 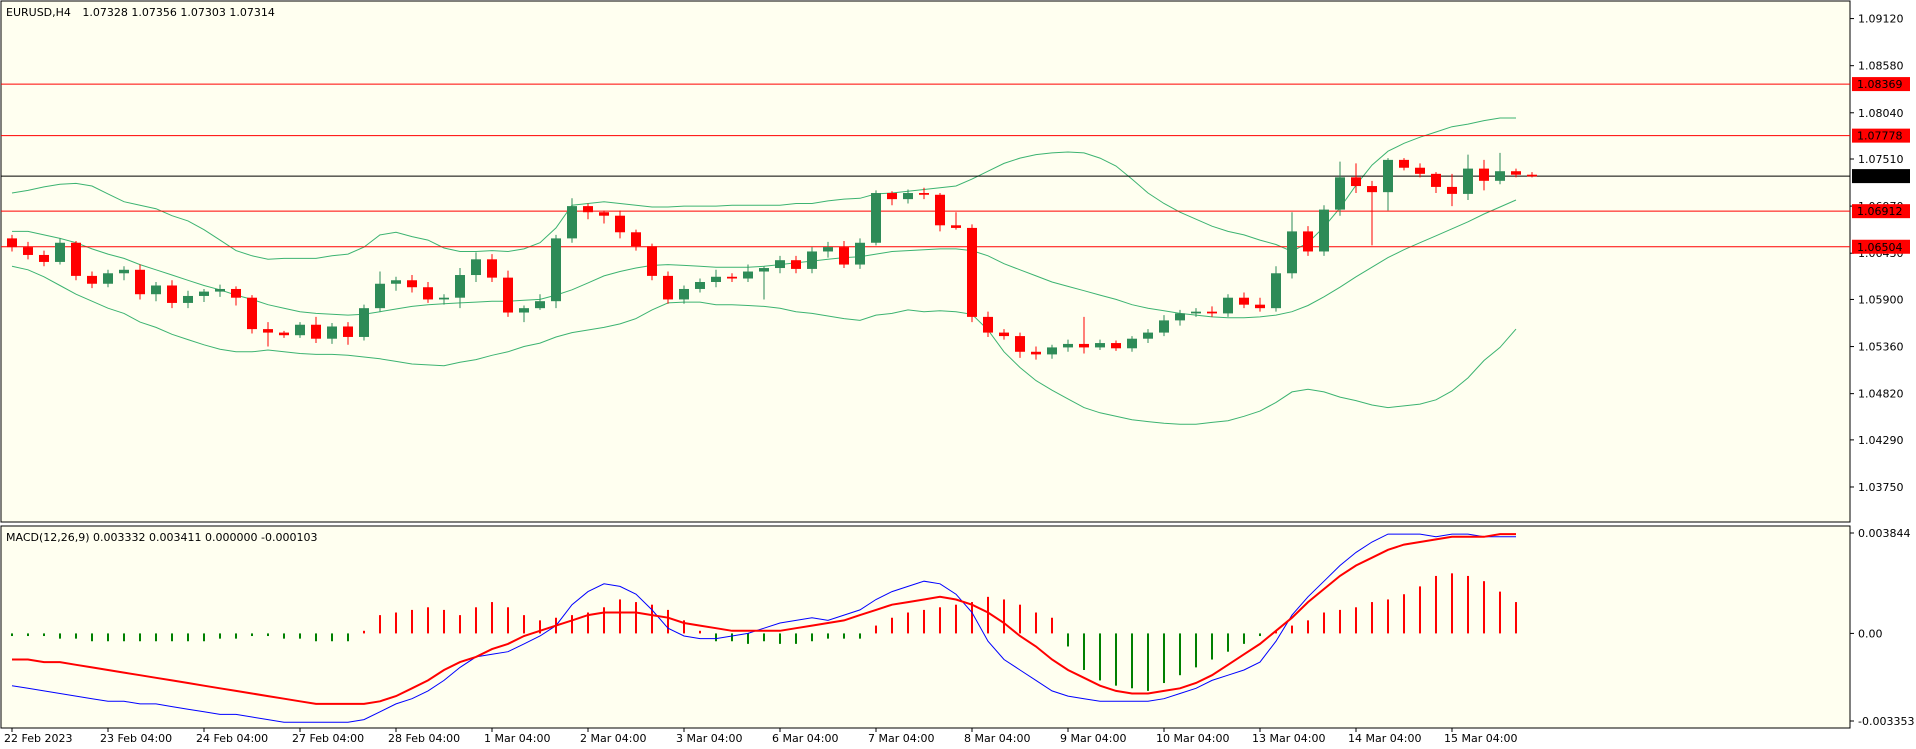 I want to click on level-tag-label: 1.06912, so click(x=1880, y=211).